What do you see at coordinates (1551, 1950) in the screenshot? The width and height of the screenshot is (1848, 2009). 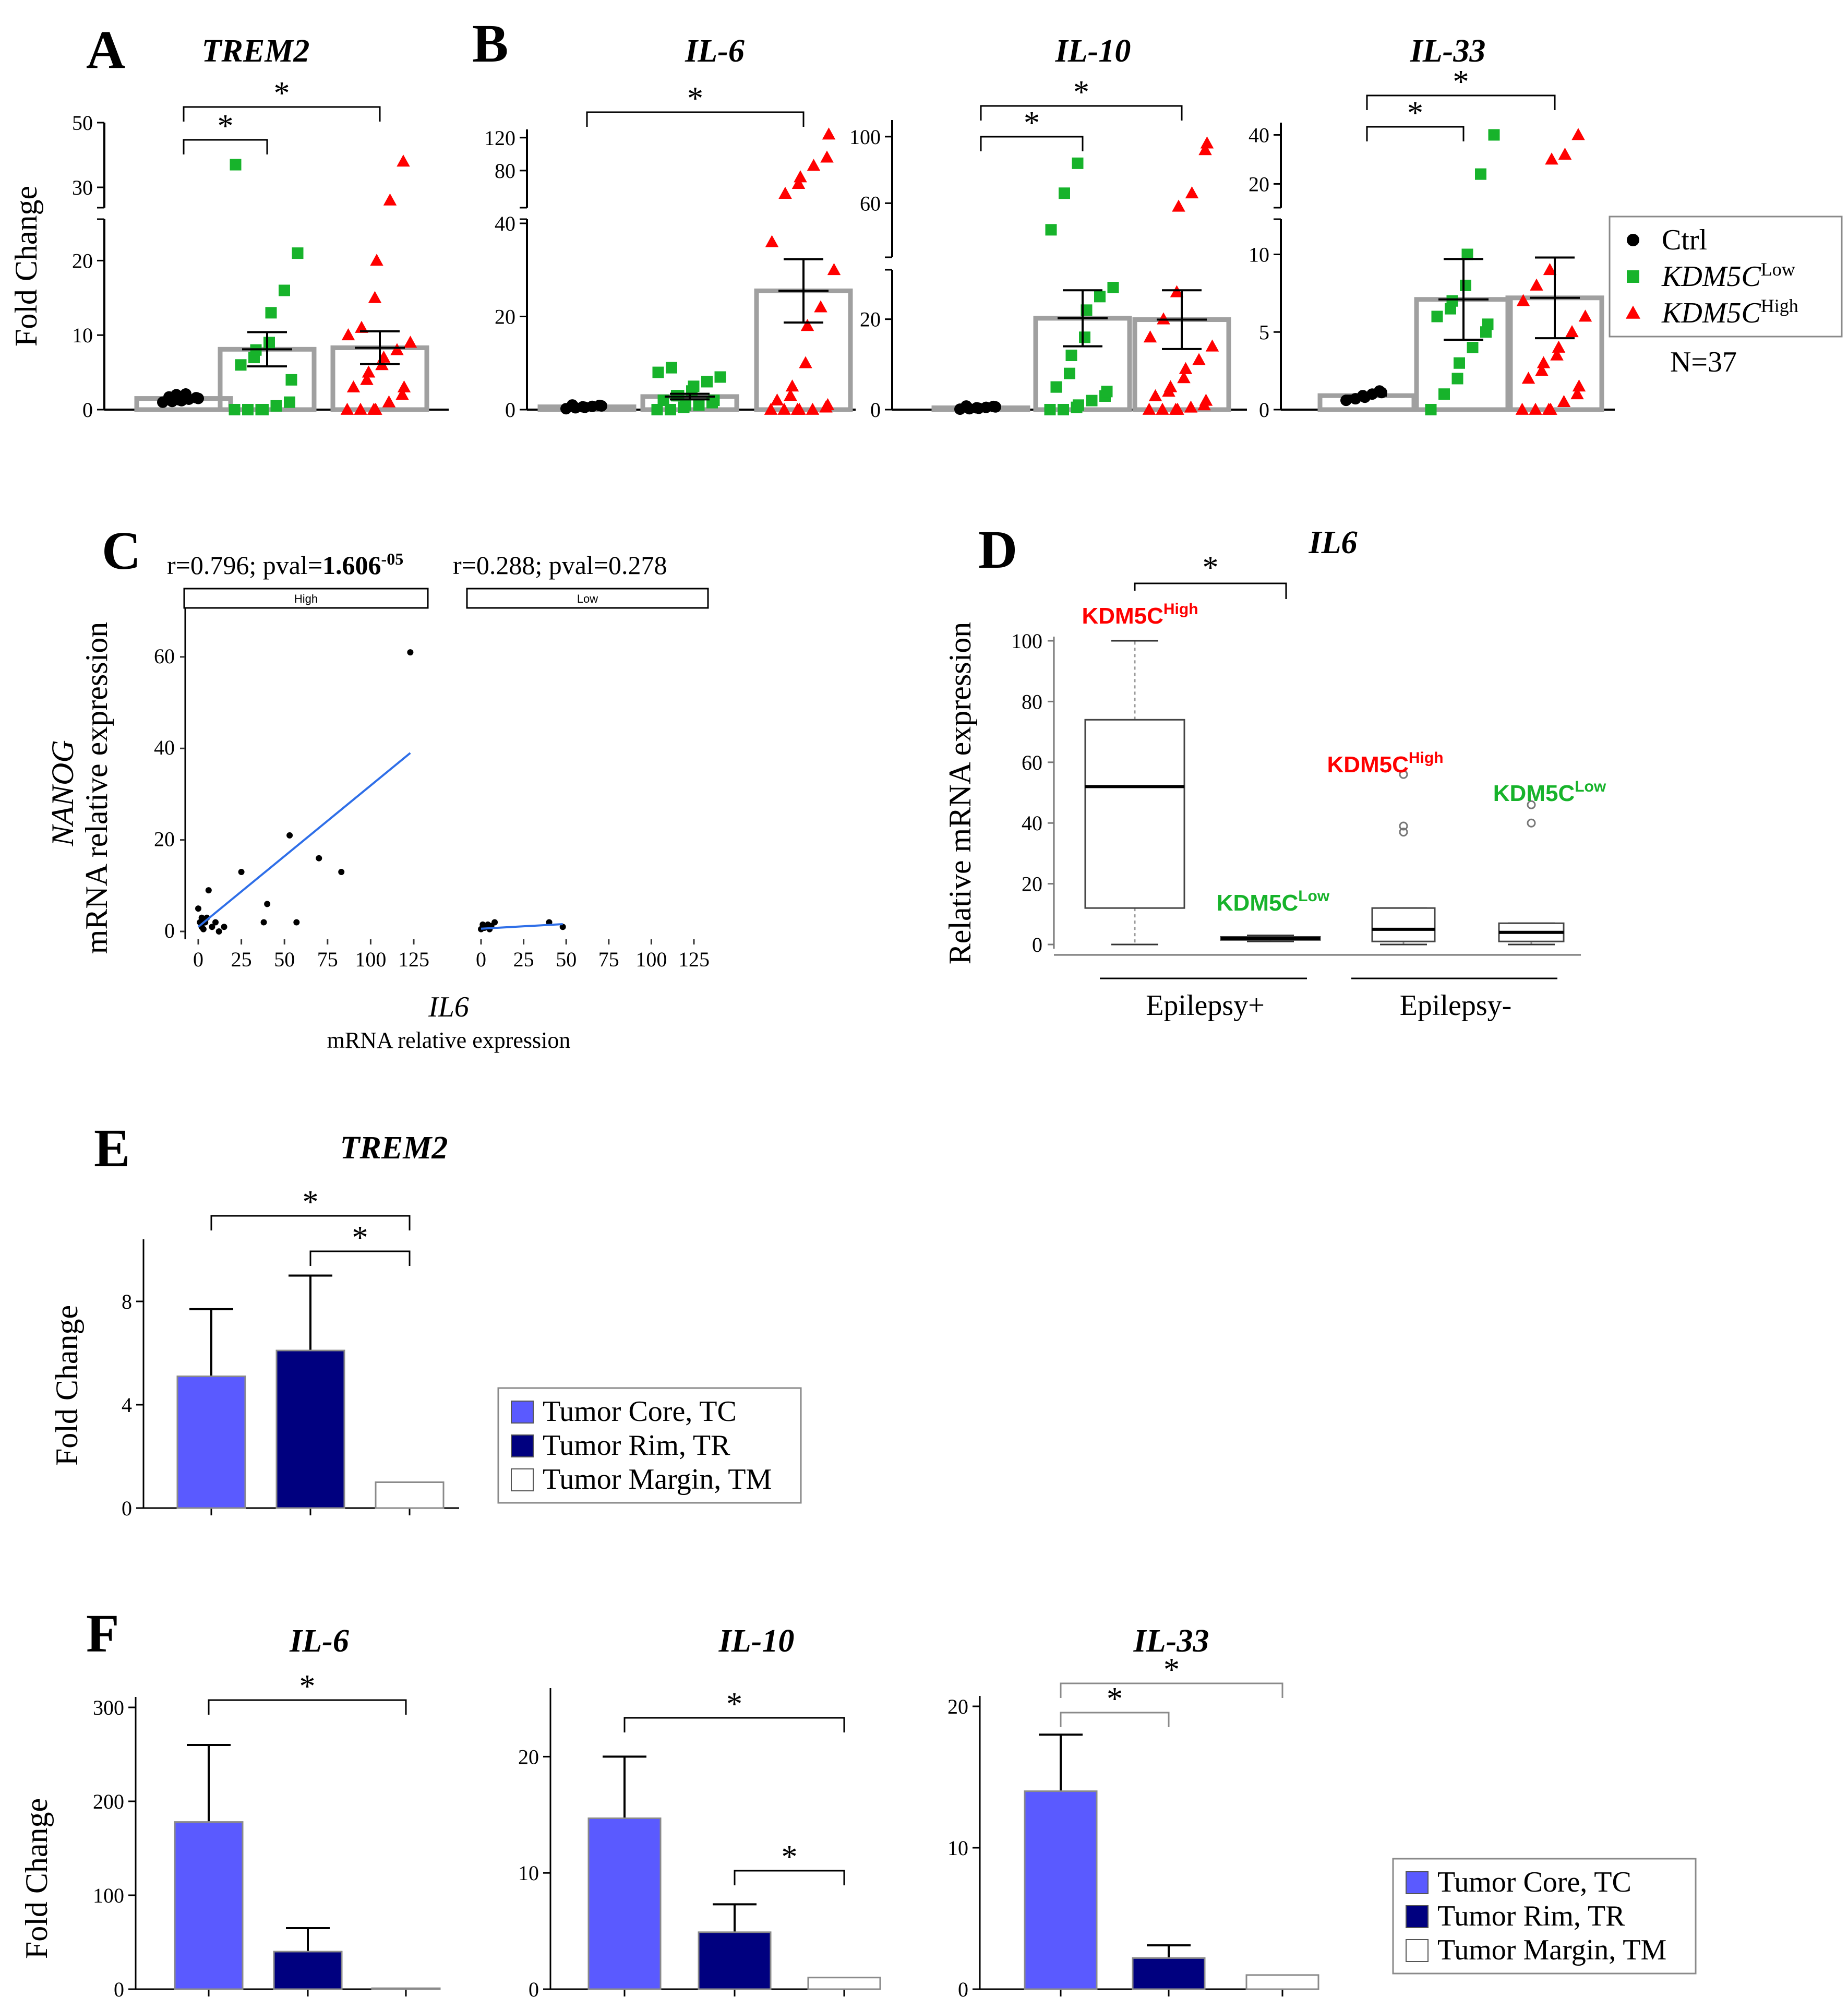 I see `legend-tumor-f-label: Tumor Margin, TM` at bounding box center [1551, 1950].